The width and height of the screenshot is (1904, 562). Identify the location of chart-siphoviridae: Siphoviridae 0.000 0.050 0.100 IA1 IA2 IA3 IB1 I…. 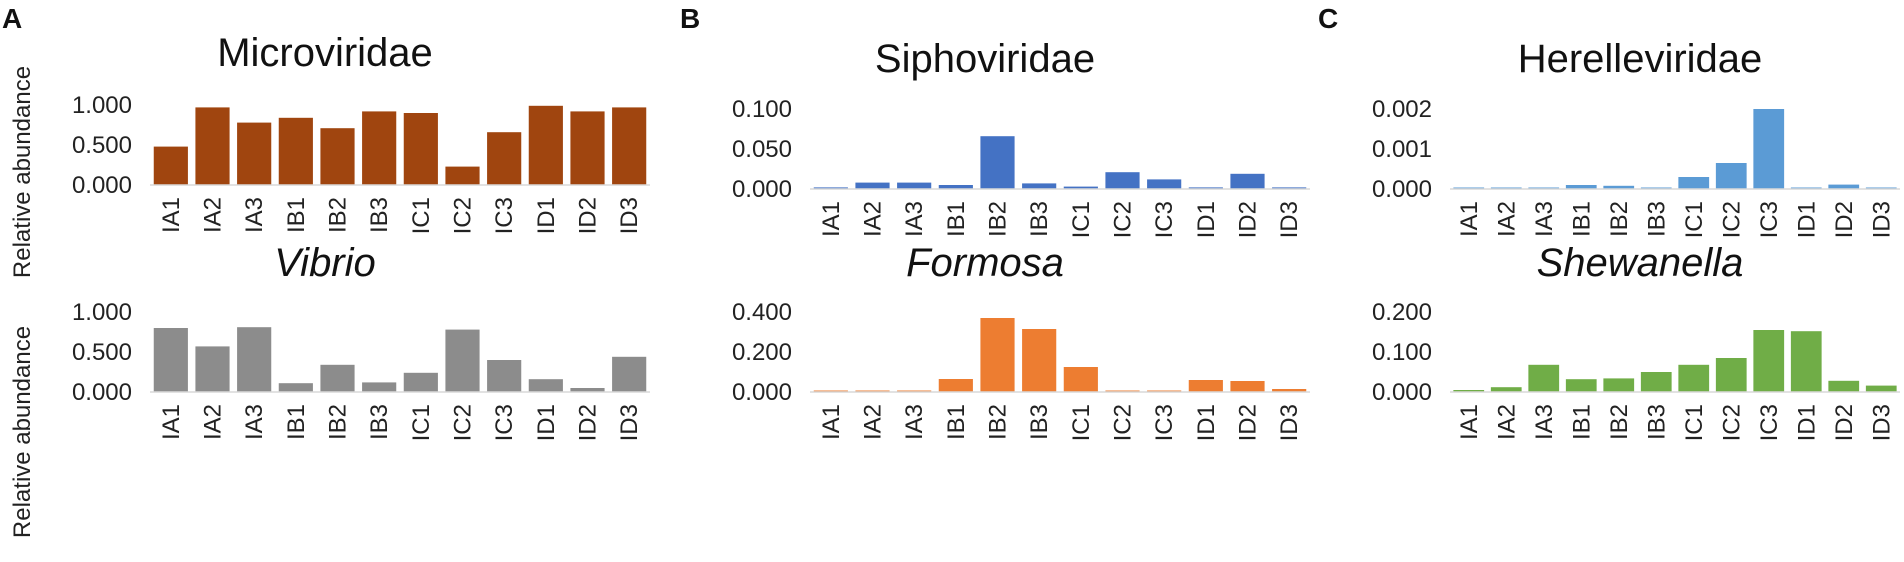
(1021, 137).